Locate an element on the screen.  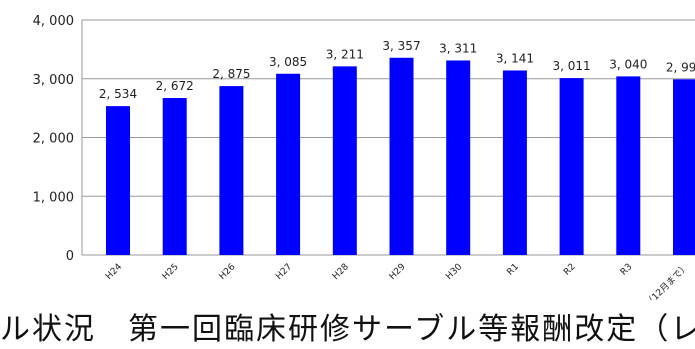
data-label: 3, 040 is located at coordinates (628, 64).